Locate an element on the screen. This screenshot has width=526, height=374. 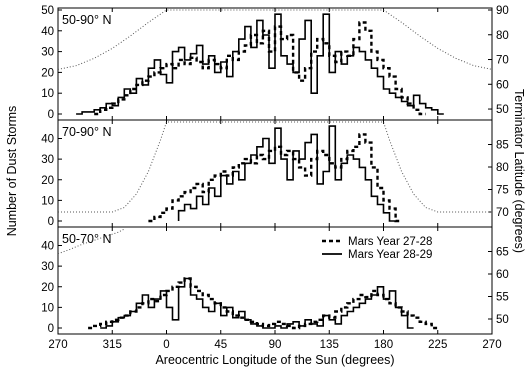
y-axis-title-right: Terminator Latitude (degrees) is located at coordinates (519, 171).